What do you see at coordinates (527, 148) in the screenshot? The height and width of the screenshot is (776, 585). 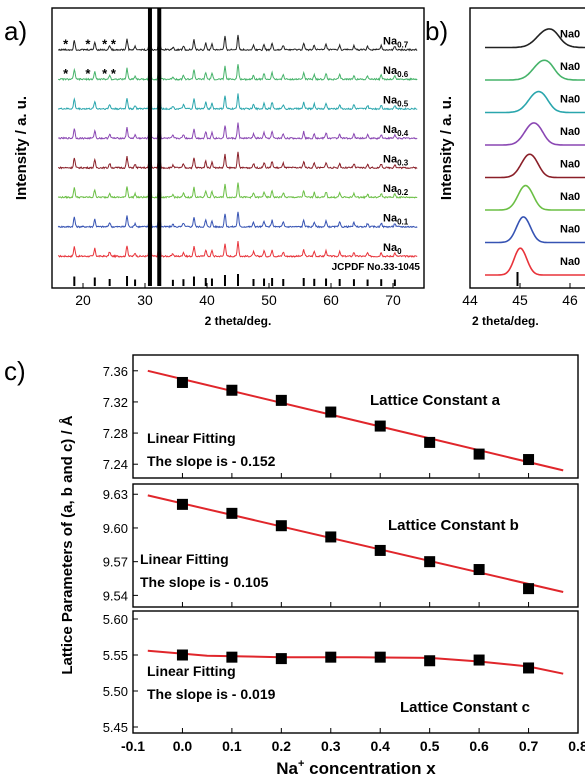 I see `plot-frame` at bounding box center [527, 148].